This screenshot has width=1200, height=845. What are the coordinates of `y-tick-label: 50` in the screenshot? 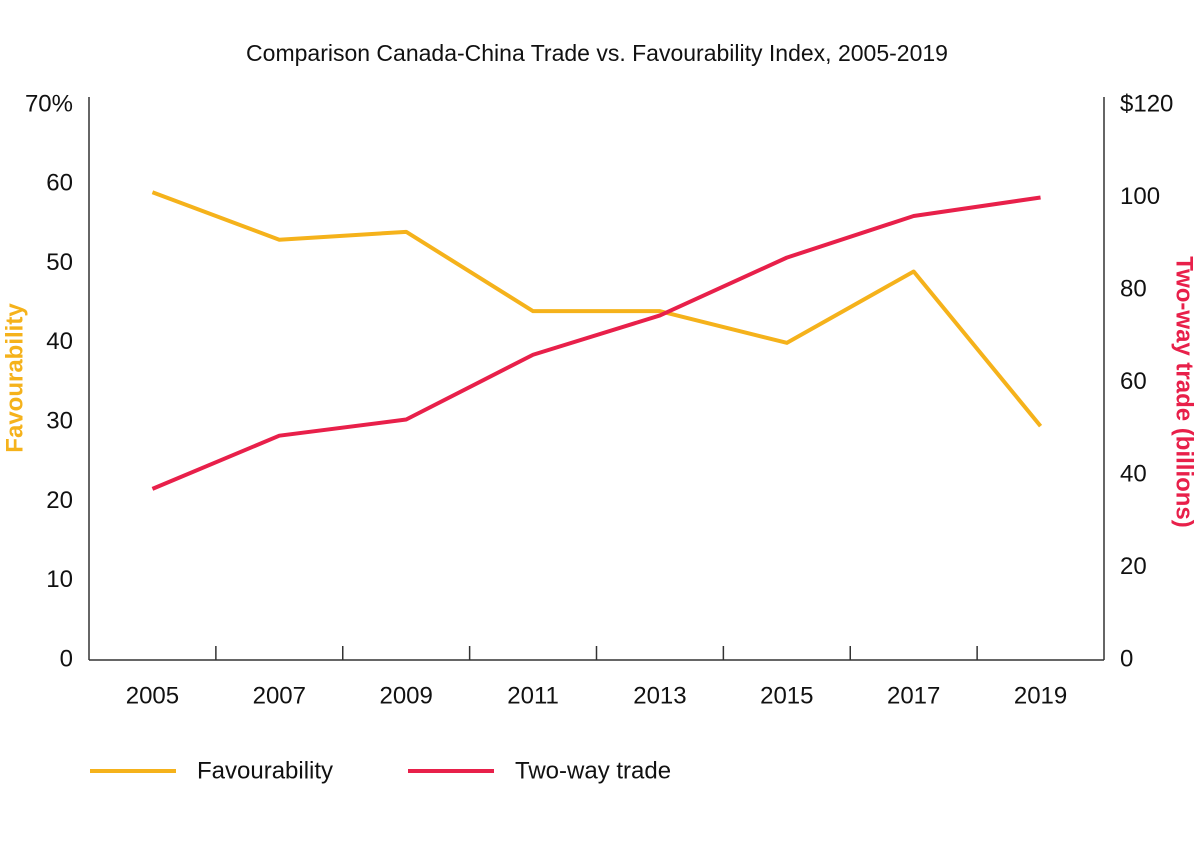 It's located at (59, 262).